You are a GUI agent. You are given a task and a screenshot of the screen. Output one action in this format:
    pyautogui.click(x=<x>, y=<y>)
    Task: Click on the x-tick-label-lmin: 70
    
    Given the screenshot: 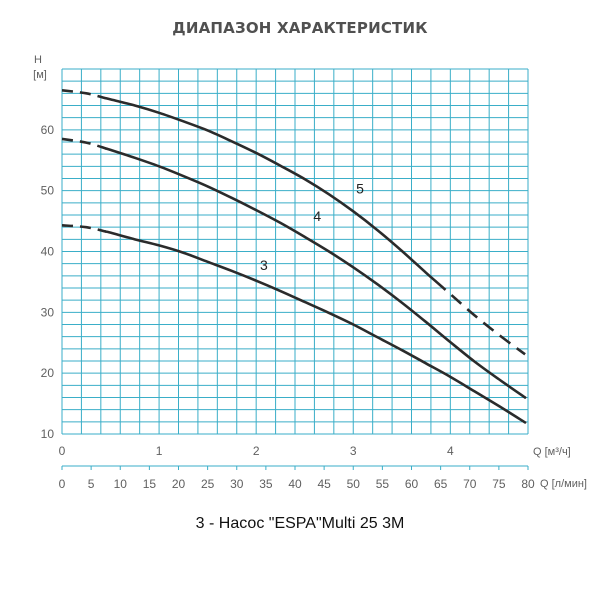 What is the action you would take?
    pyautogui.click(x=470, y=484)
    